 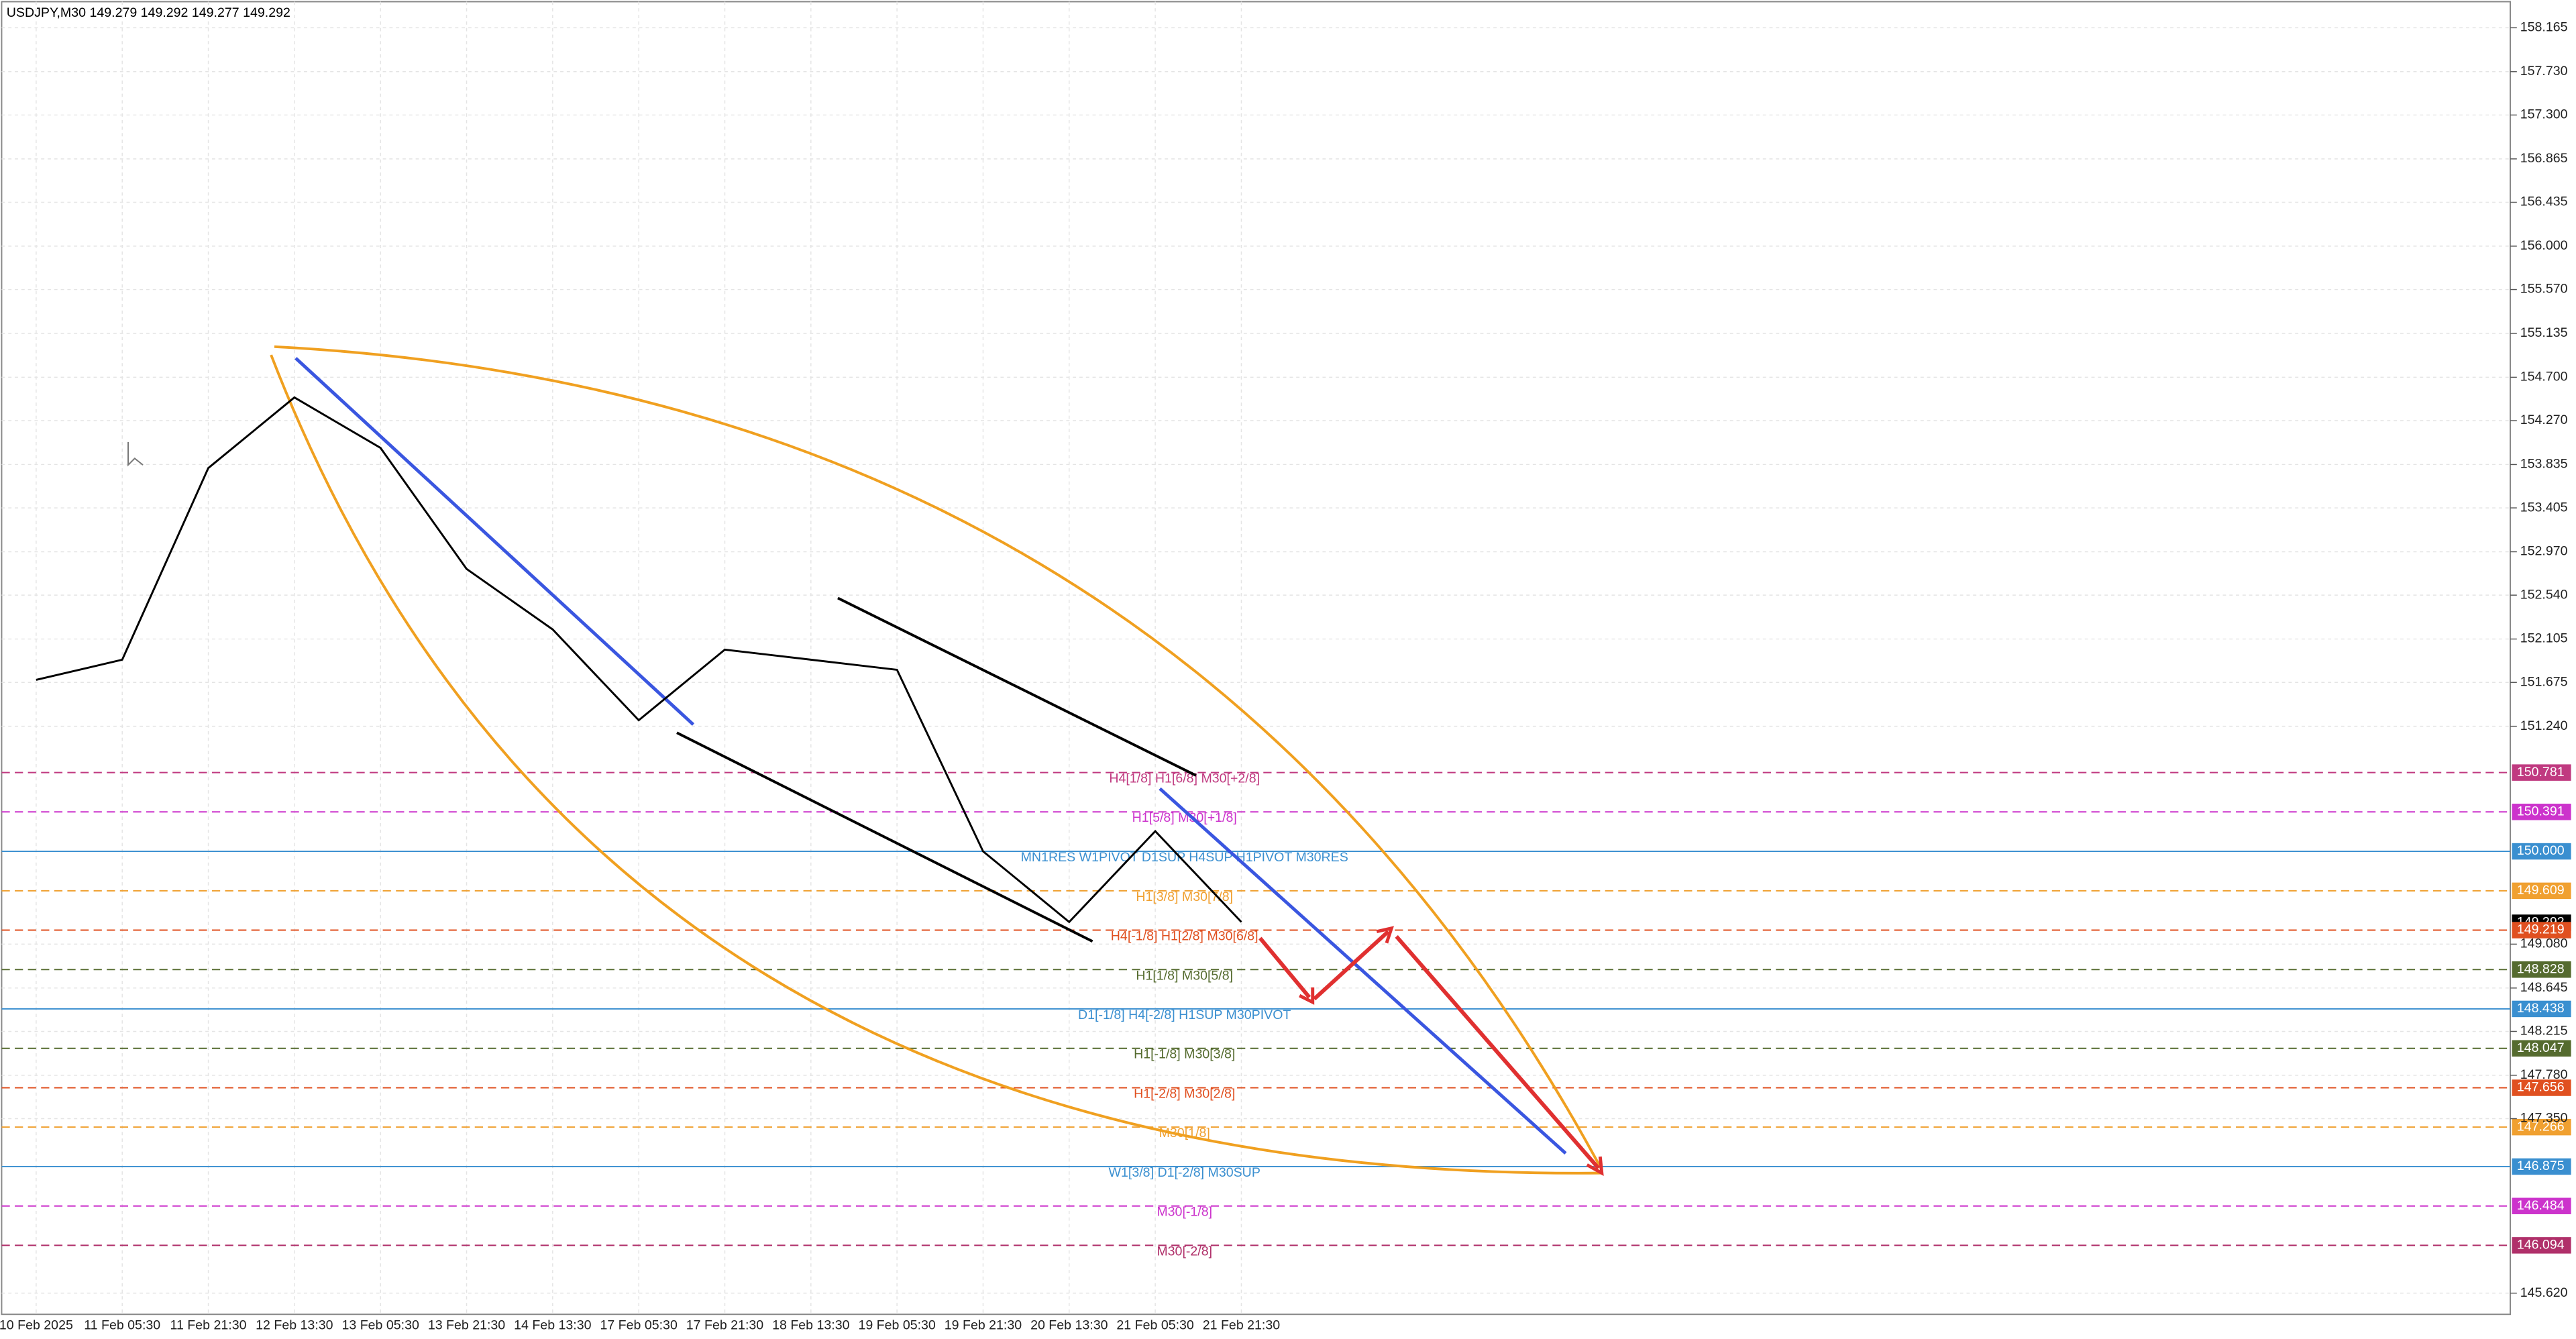 I want to click on level-value: 148.828, so click(x=2541, y=968).